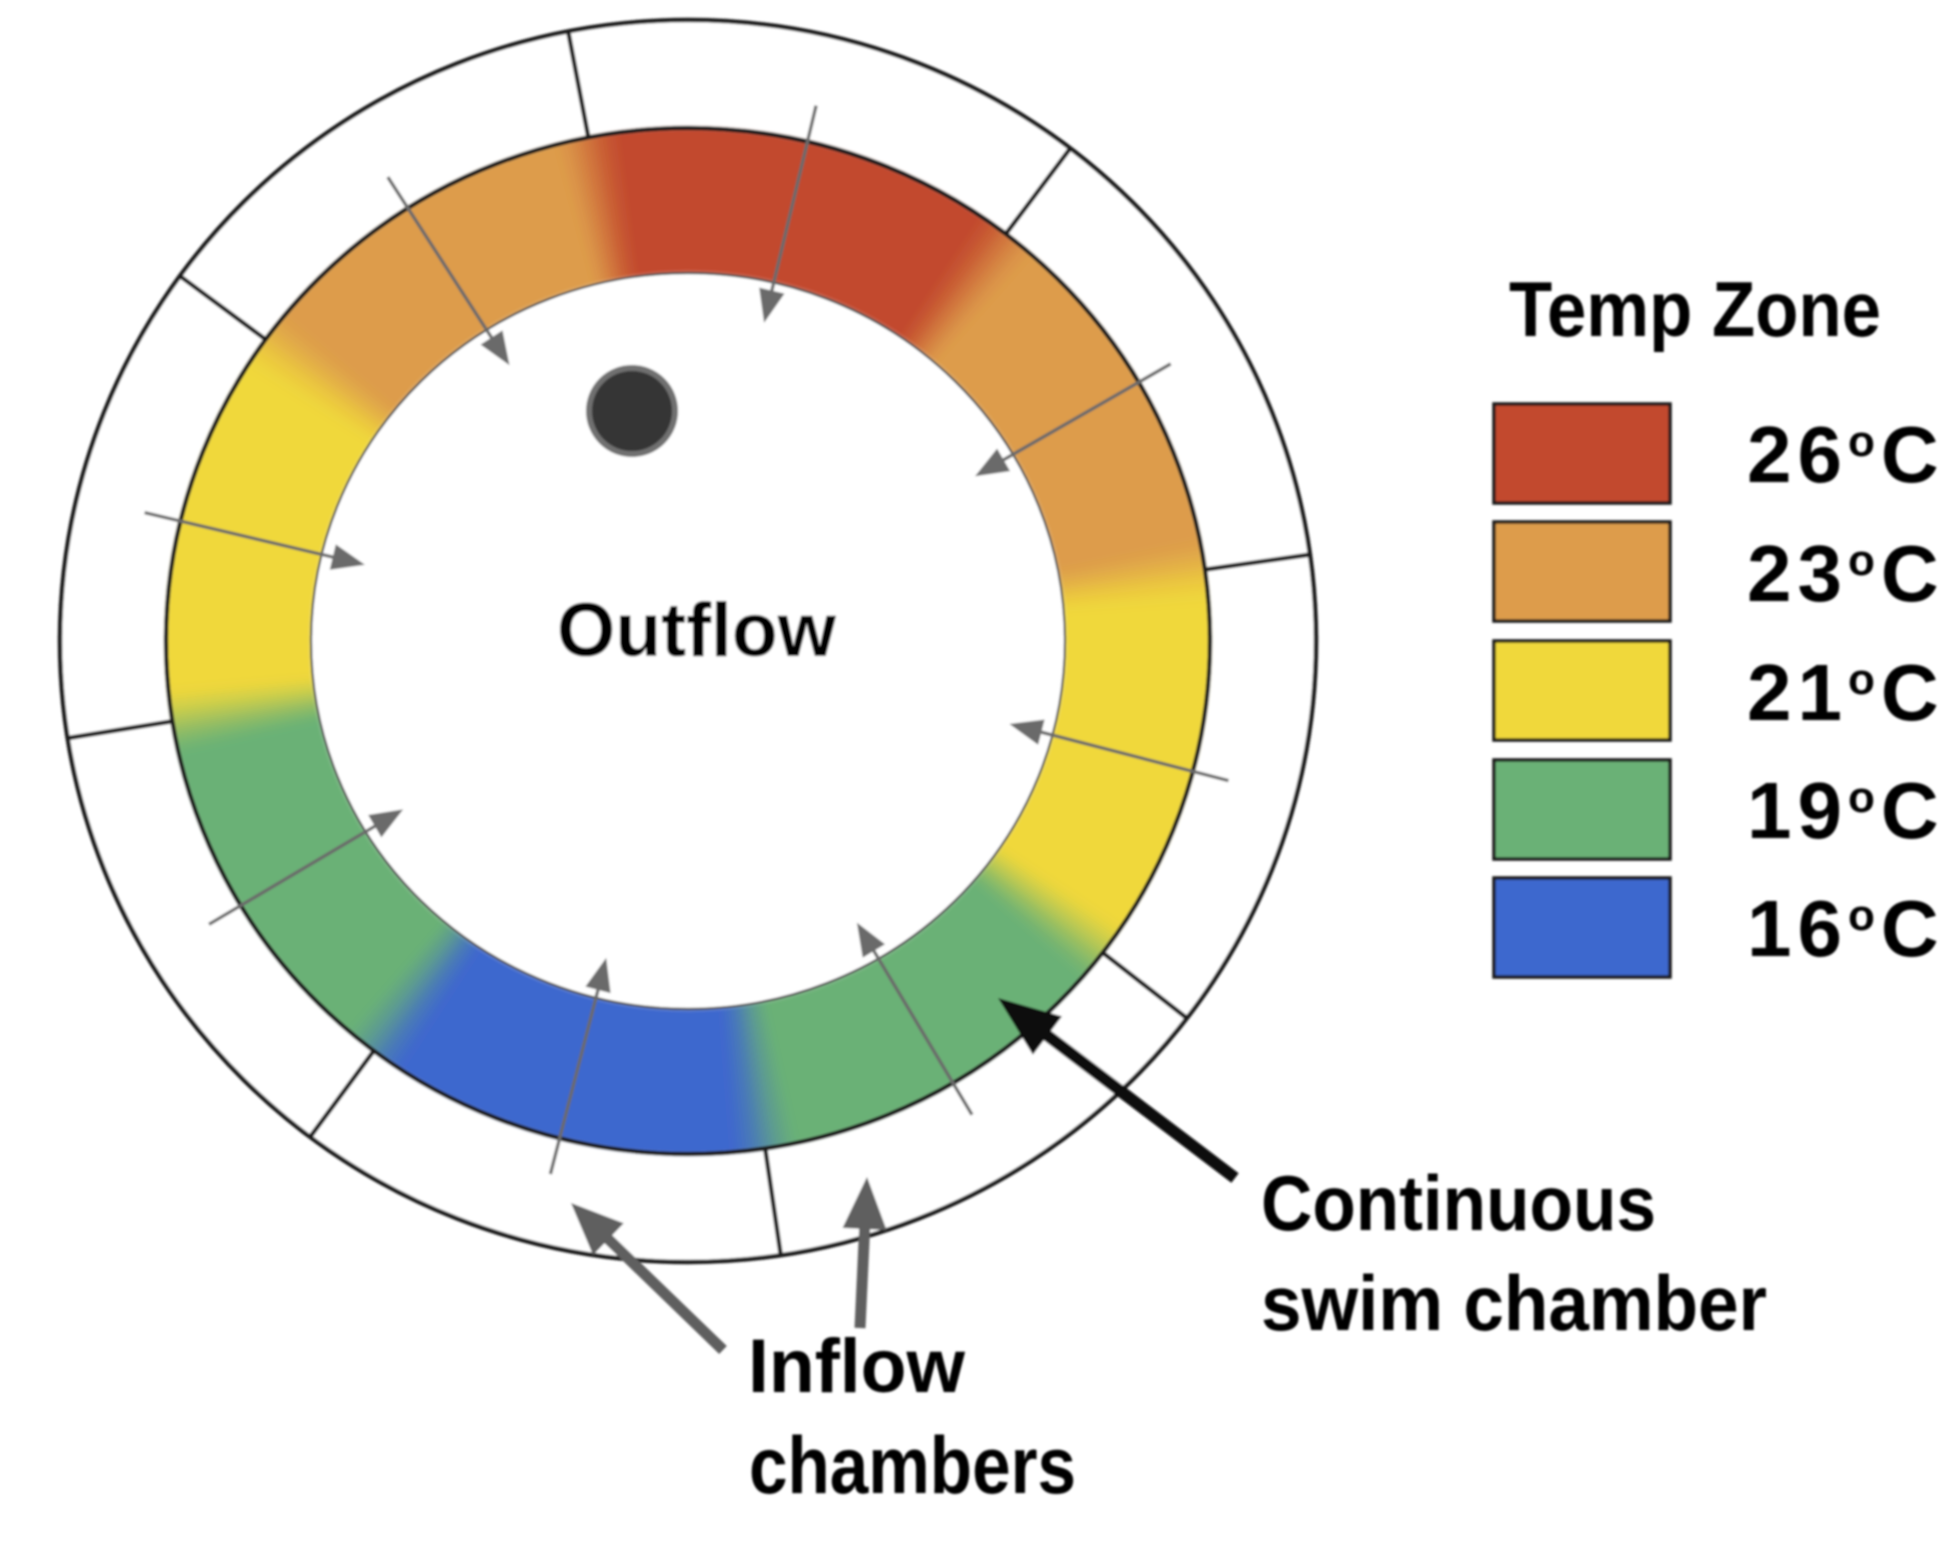  What do you see at coordinates (912, 1466) in the screenshot?
I see `svg-text: chambers` at bounding box center [912, 1466].